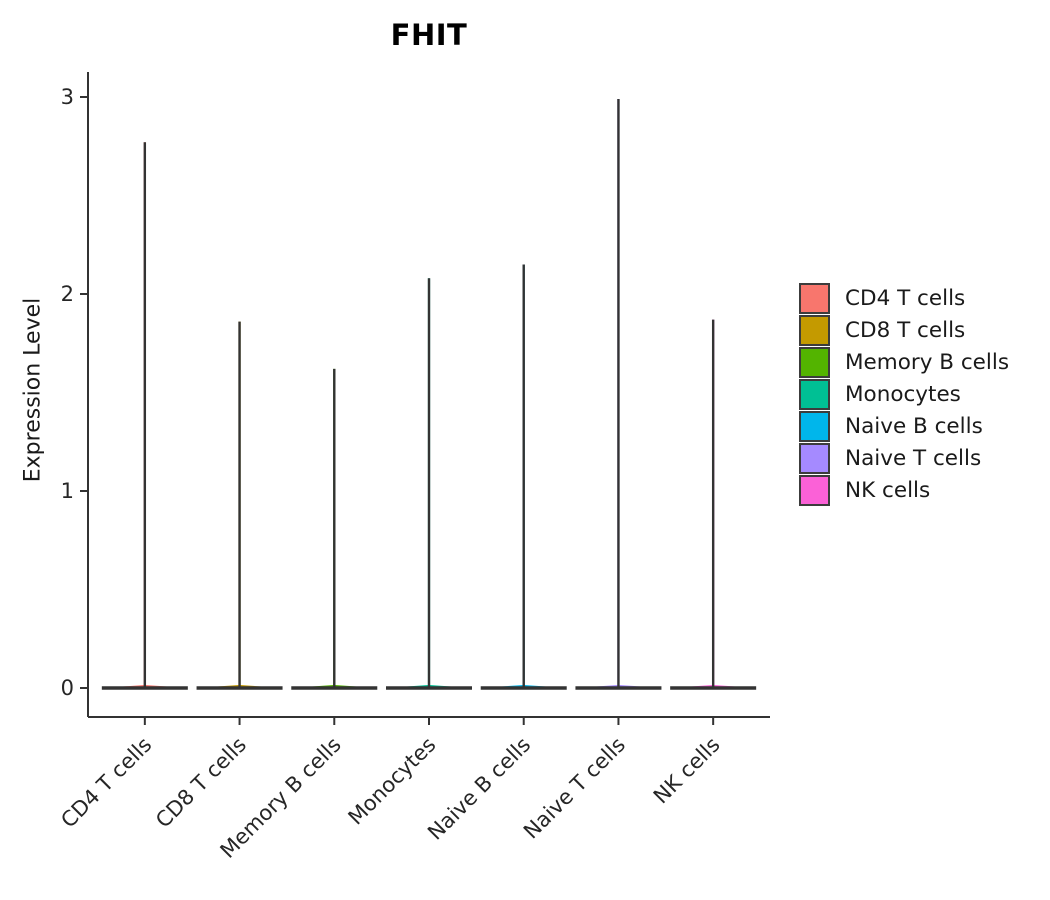  I want to click on legend-item-label: CD8 T cells, so click(905, 330).